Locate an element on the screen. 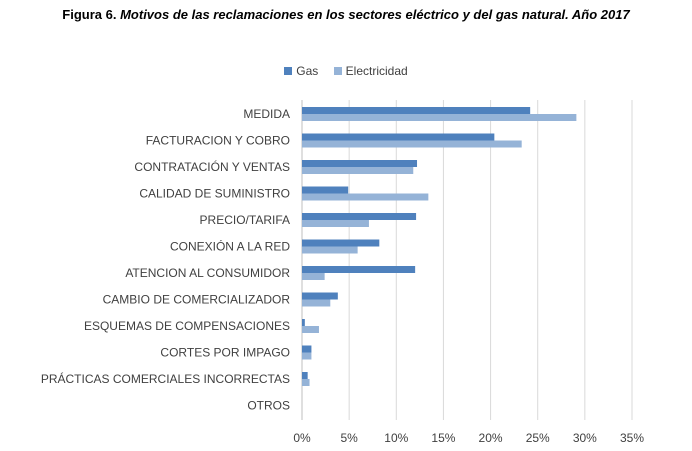 This screenshot has height=451, width=692. x-tick-label: 5% is located at coordinates (349, 438).